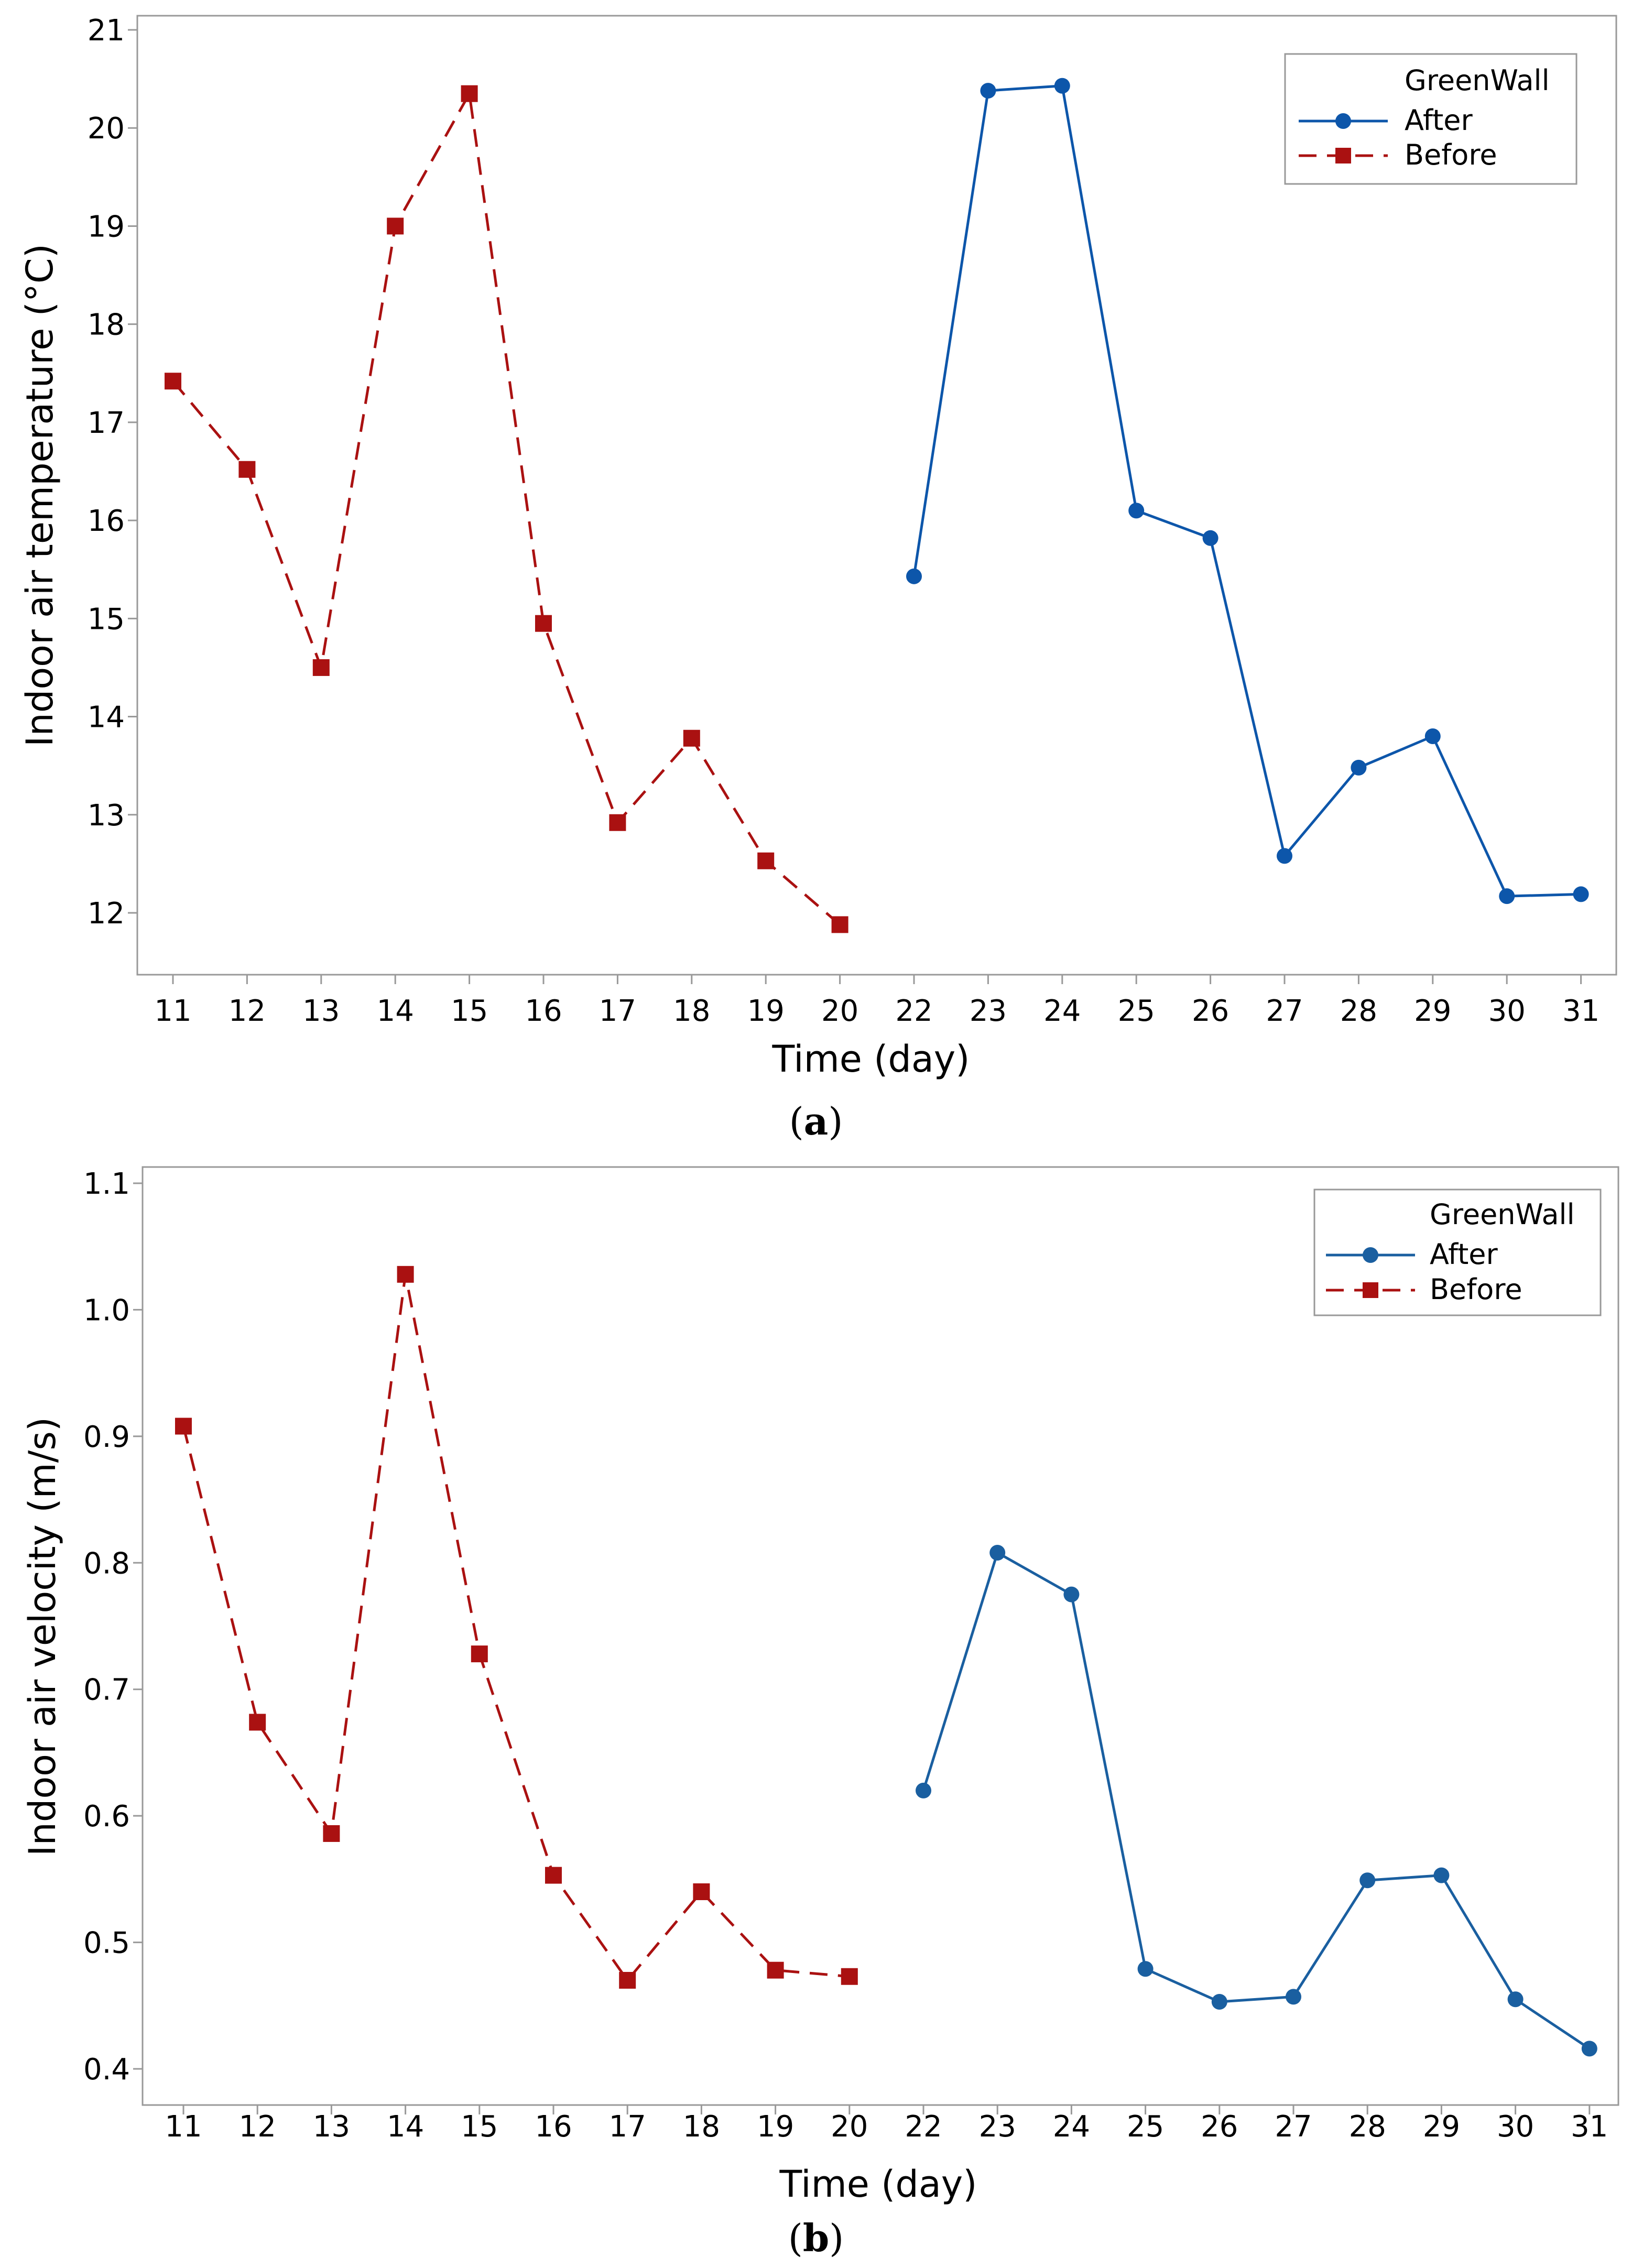  Describe the element at coordinates (1294, 2127) in the screenshot. I see `x-tick-label: 27` at that location.